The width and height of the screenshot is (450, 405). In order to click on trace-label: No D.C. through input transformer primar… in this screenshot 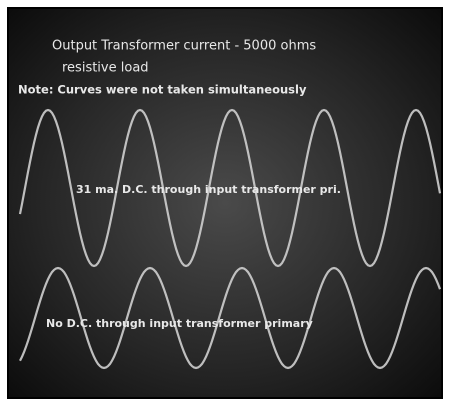, I will do `click(179, 323)`.